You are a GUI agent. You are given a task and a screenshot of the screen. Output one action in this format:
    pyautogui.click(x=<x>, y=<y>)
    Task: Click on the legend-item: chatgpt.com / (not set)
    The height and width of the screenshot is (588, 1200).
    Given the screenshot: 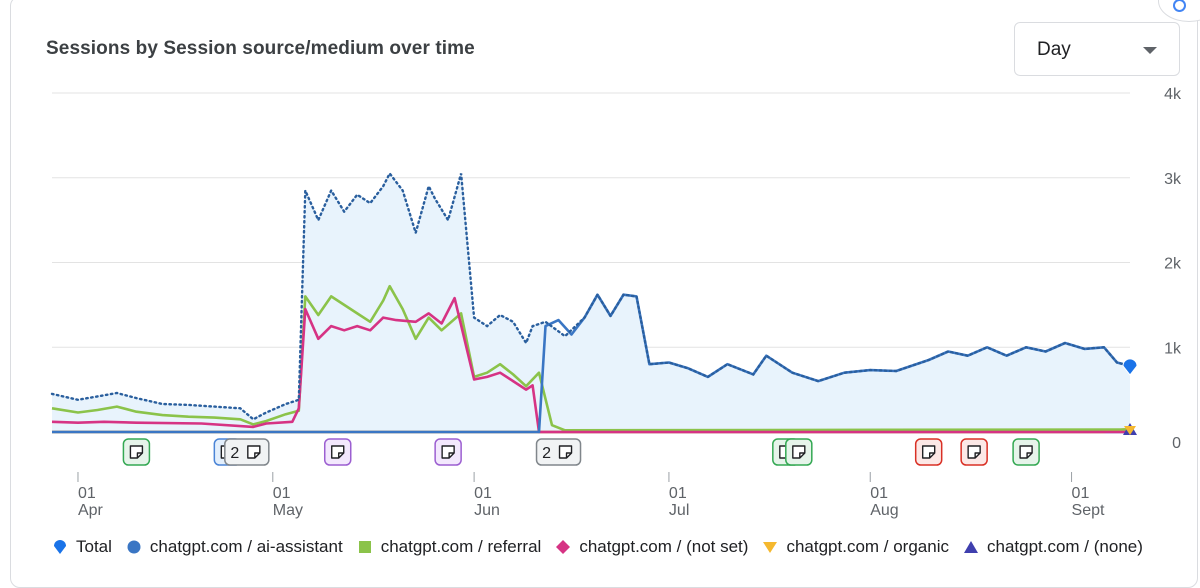 What is the action you would take?
    pyautogui.click(x=651, y=547)
    